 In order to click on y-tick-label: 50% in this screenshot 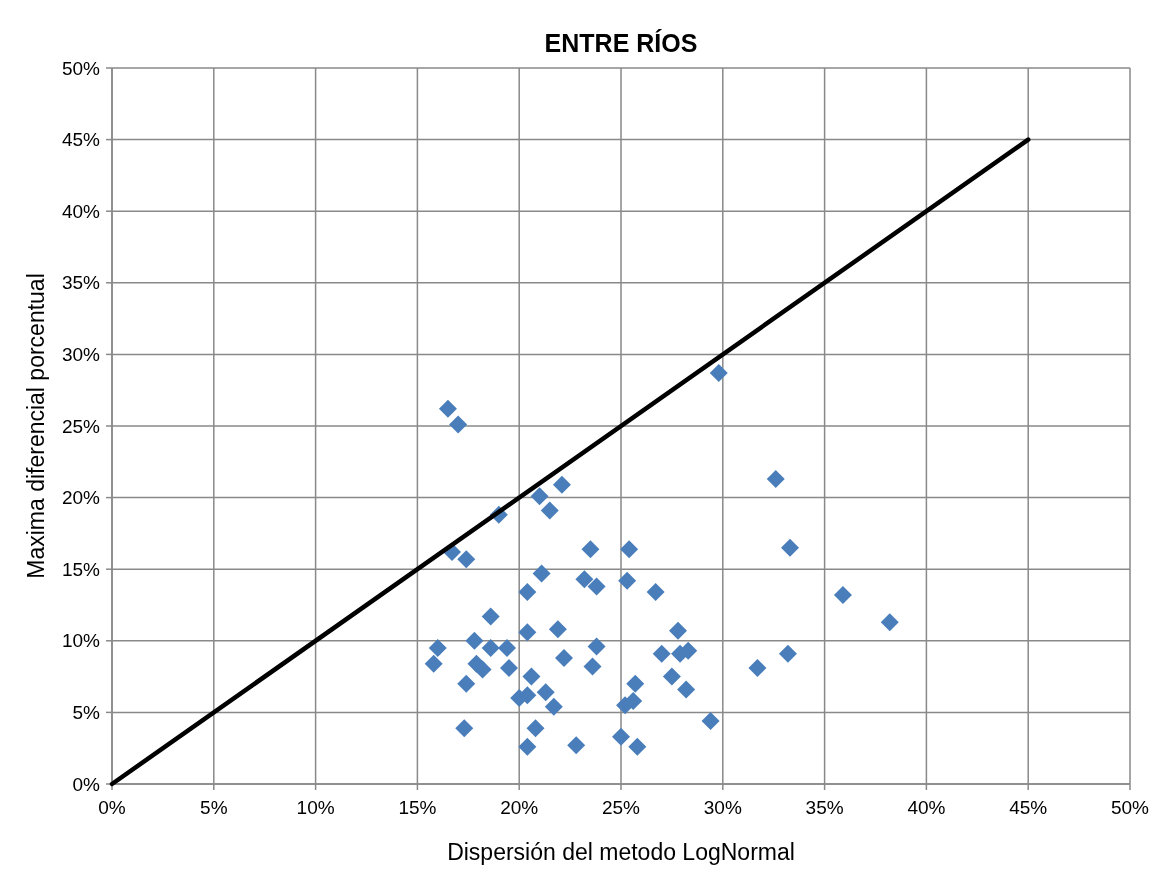, I will do `click(81, 68)`.